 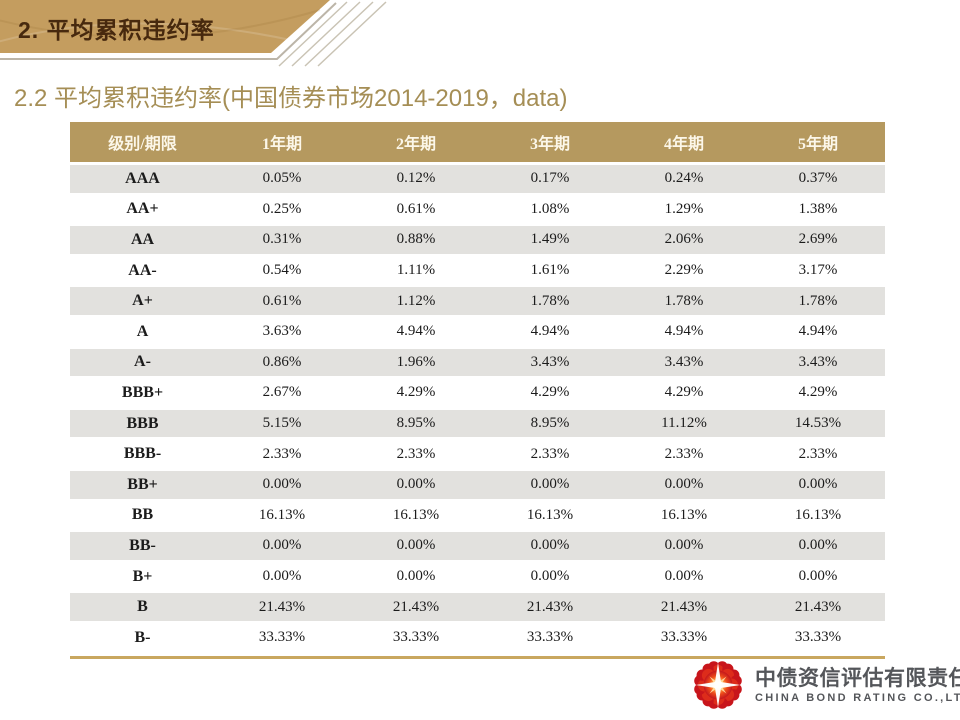 I want to click on table-row: AA+ 0.25% 0.61% 1.08% 1.29% 1.38%, so click(x=477, y=209).